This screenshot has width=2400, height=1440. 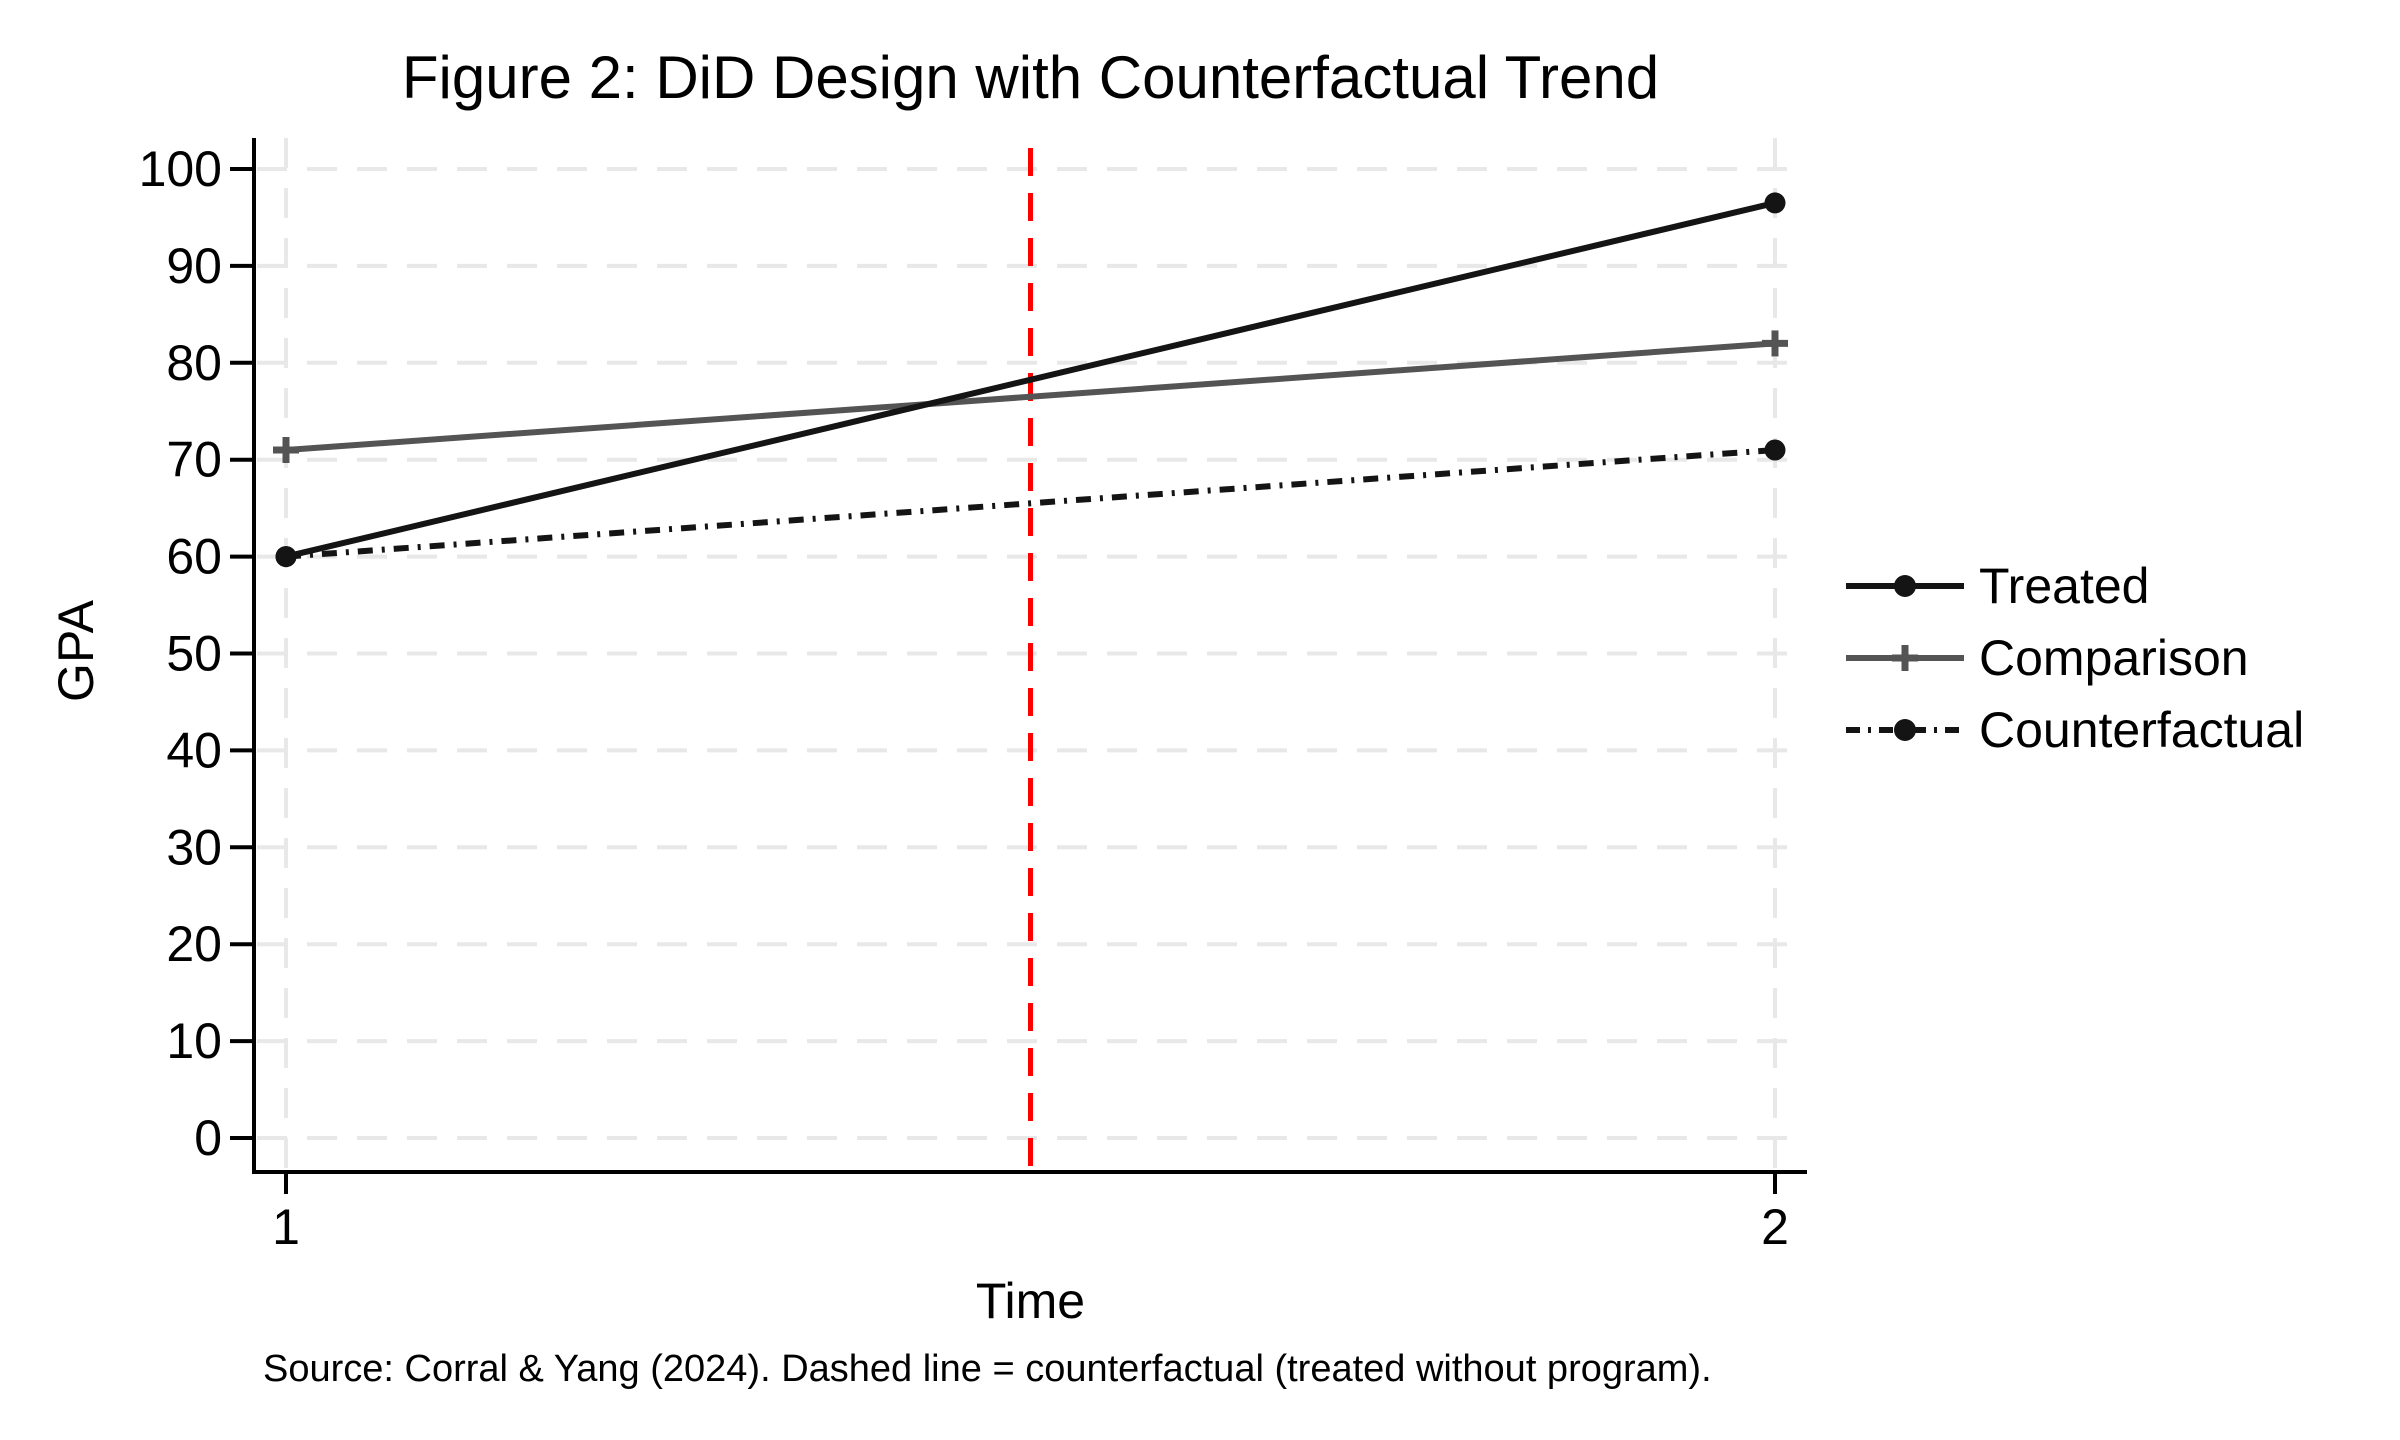 What do you see at coordinates (208, 1138) in the screenshot?
I see `y-tick-label: 0` at bounding box center [208, 1138].